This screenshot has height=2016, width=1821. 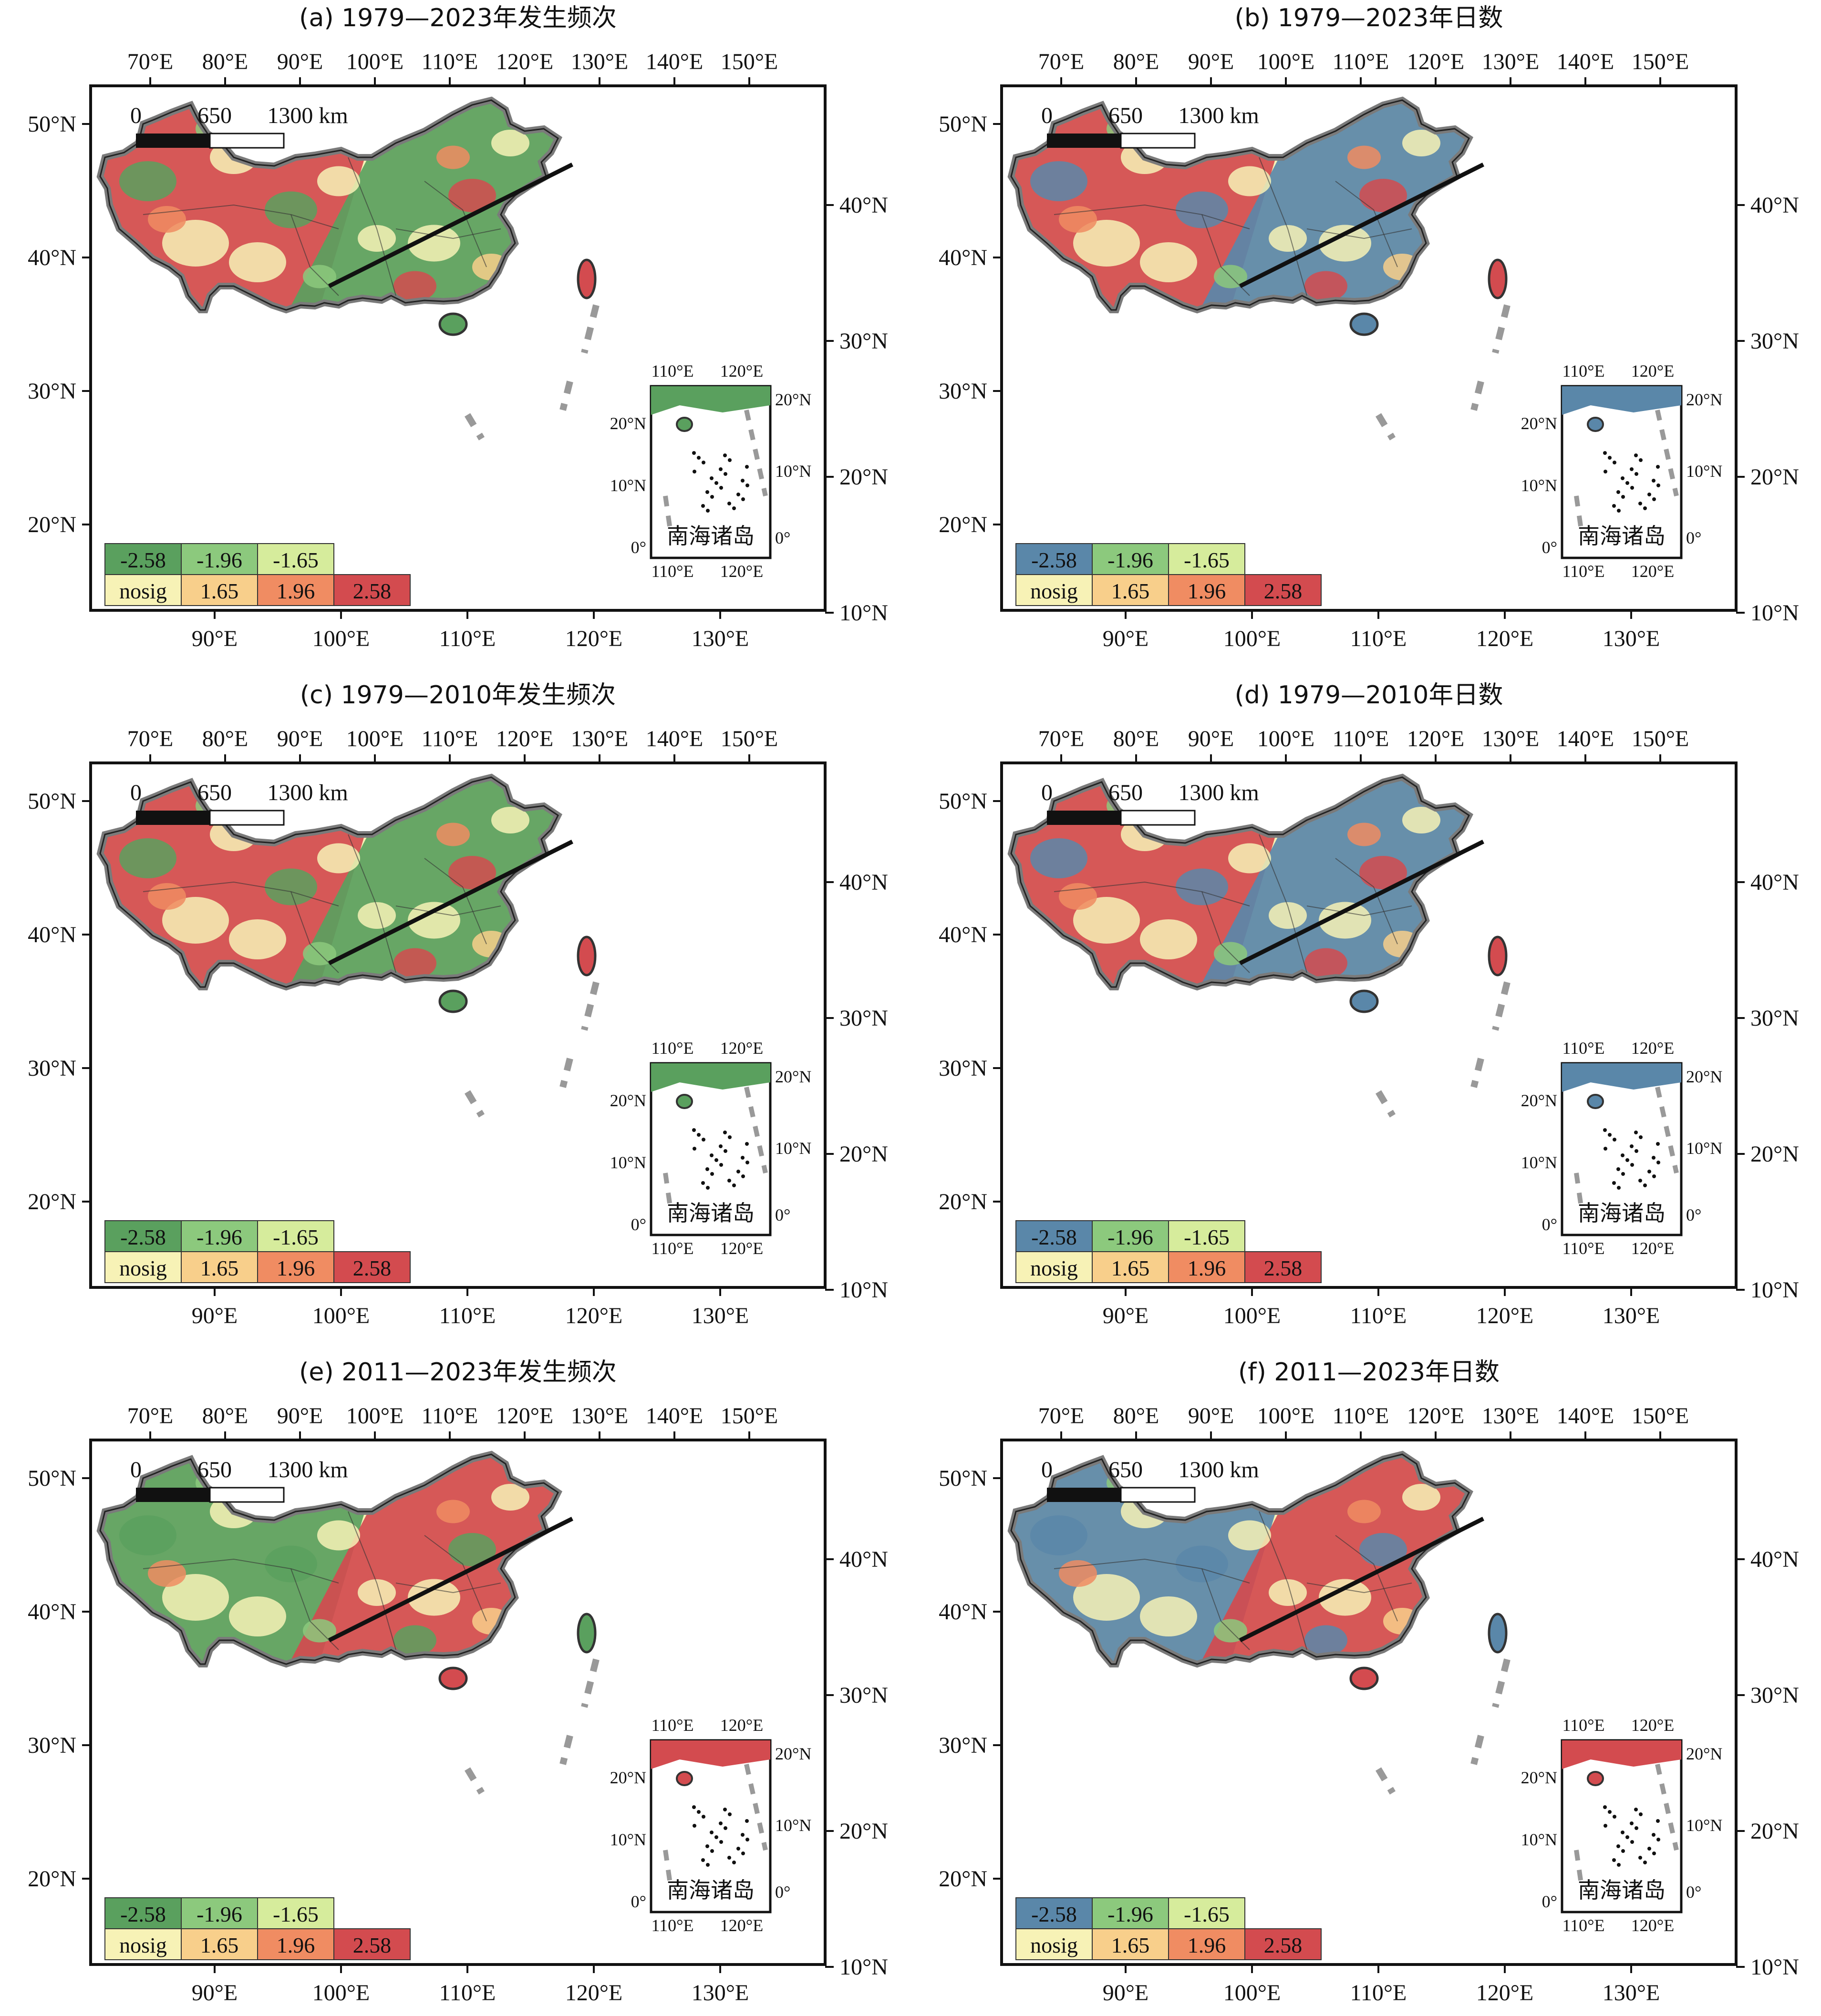 I want to click on top-lon-tick: 110°E, so click(x=1361, y=738).